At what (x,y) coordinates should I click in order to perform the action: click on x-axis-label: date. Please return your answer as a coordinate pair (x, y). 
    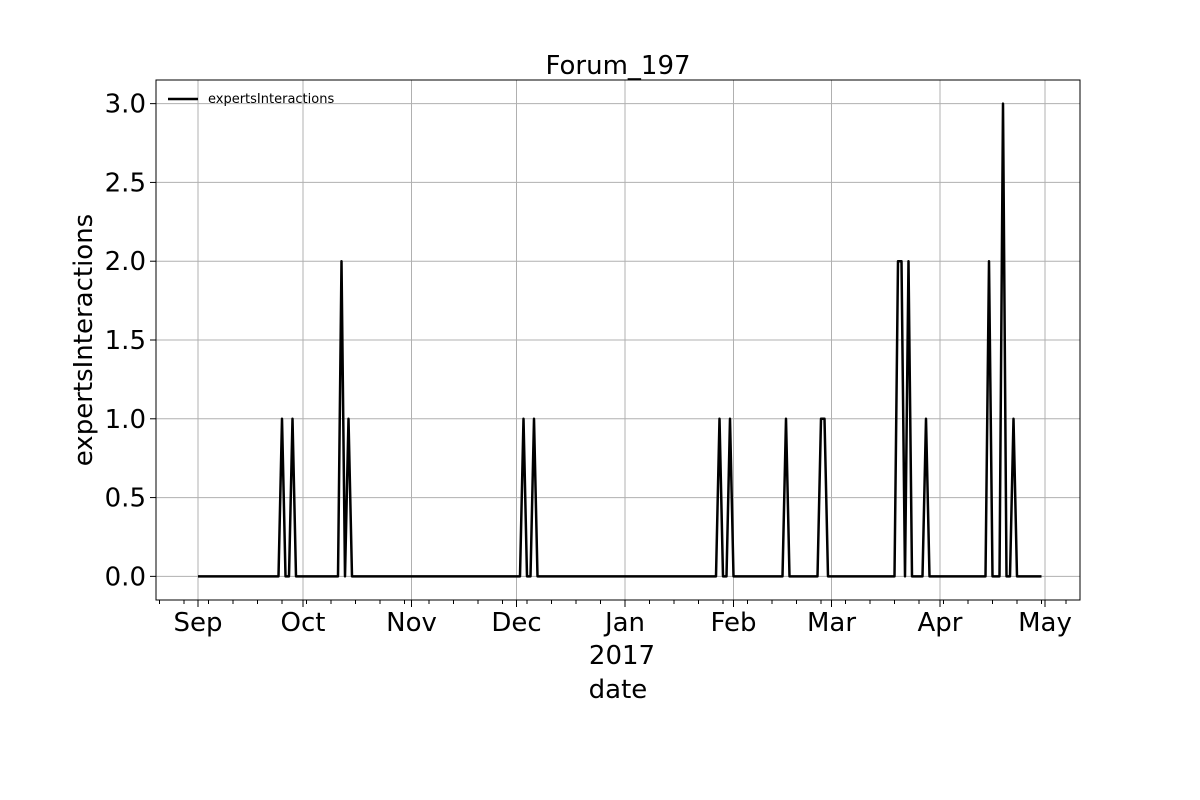
    Looking at the image, I should click on (618, 690).